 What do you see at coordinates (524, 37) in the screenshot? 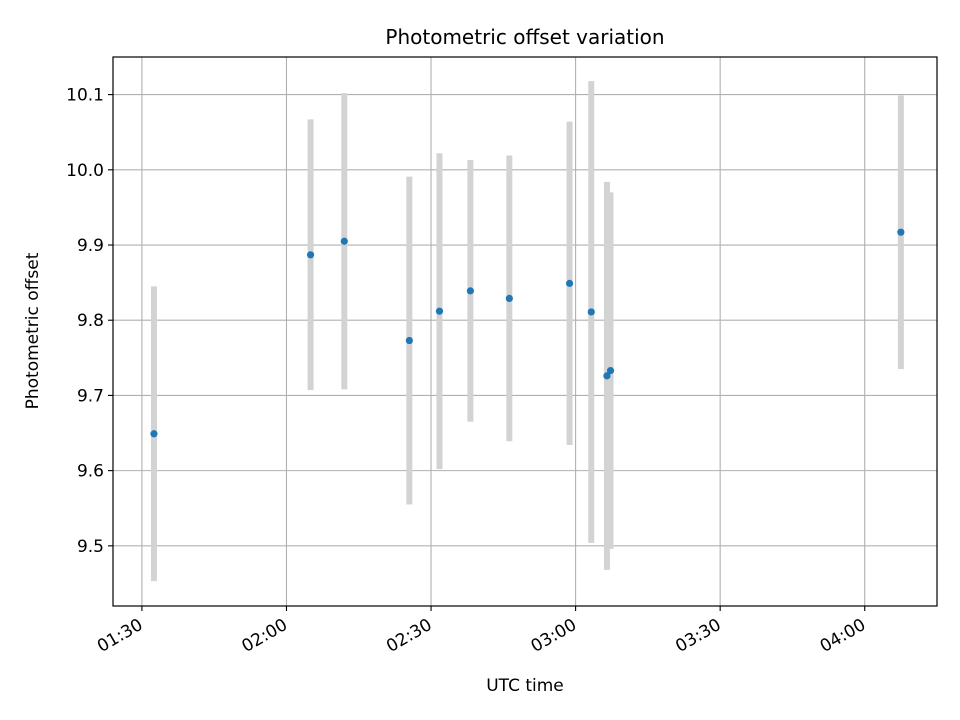
I see `chart-title: Photometric offset variation` at bounding box center [524, 37].